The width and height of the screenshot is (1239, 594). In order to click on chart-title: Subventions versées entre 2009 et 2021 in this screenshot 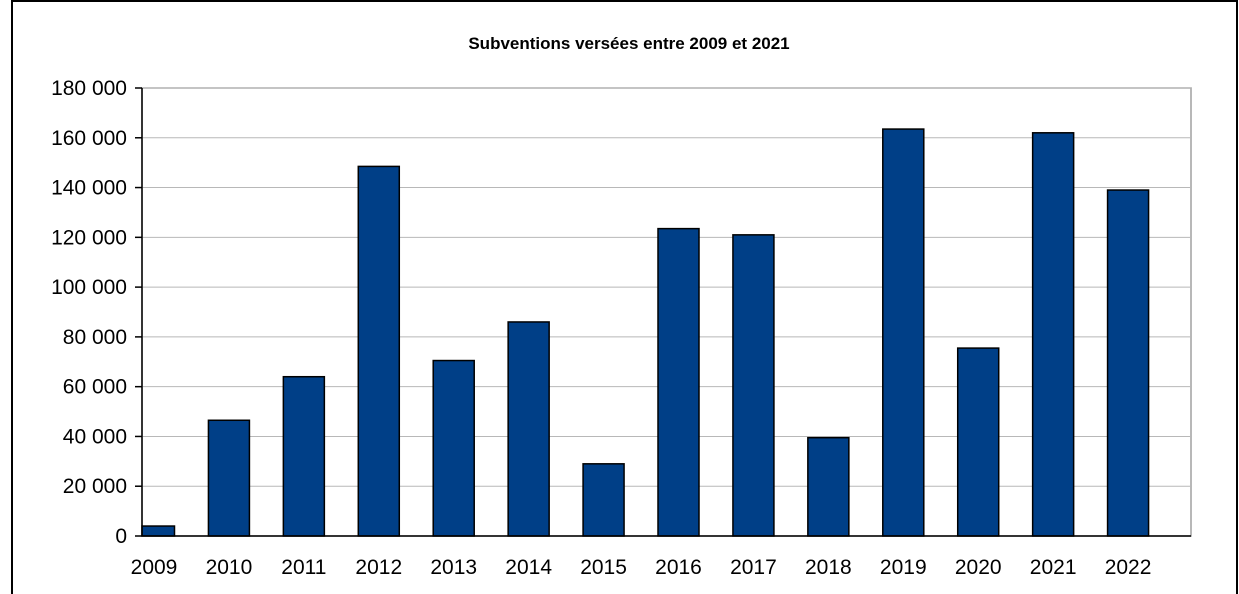, I will do `click(628, 43)`.